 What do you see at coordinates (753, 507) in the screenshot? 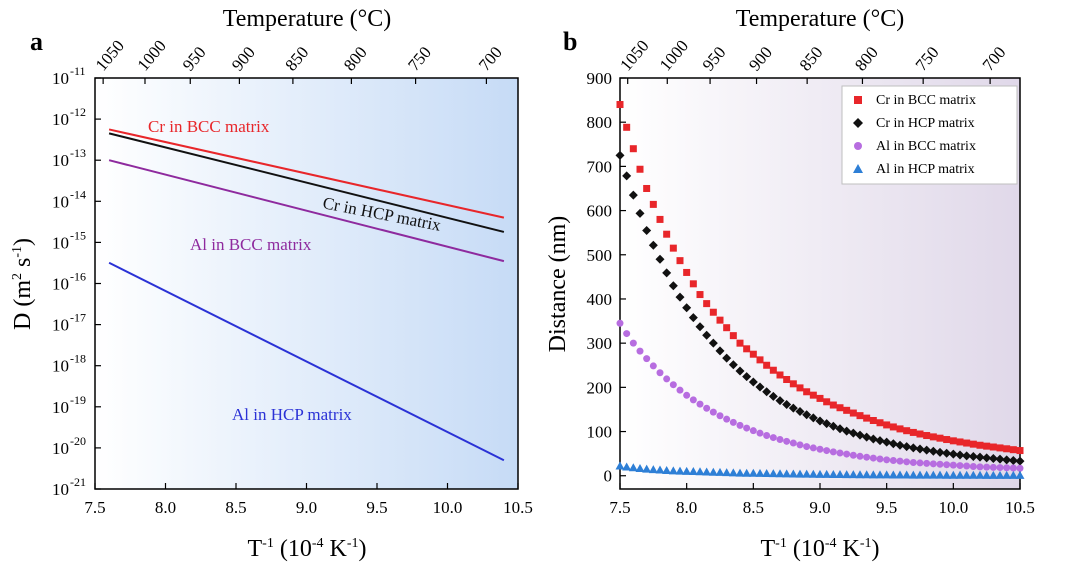
I see `x-tick-label: 8.5` at bounding box center [753, 507].